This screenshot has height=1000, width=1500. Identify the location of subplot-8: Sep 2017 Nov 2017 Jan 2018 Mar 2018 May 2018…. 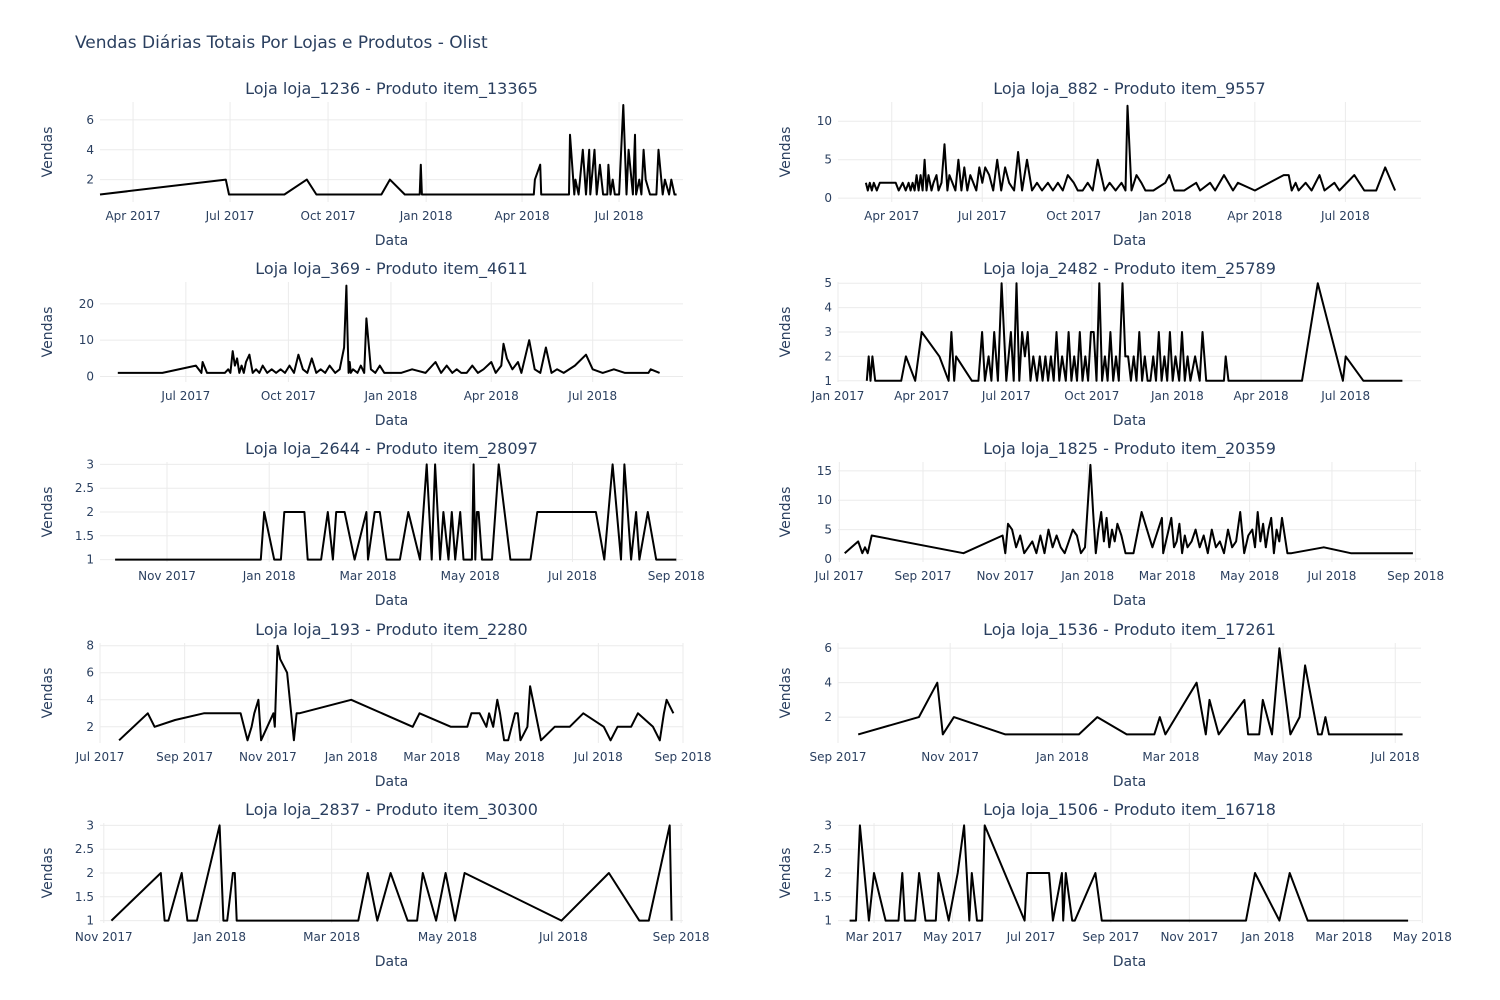
(1099, 705).